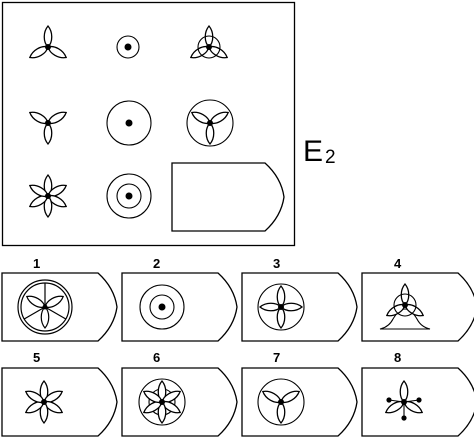 This screenshot has height=439, width=474. I want to click on option-7-figure, so click(281, 402).